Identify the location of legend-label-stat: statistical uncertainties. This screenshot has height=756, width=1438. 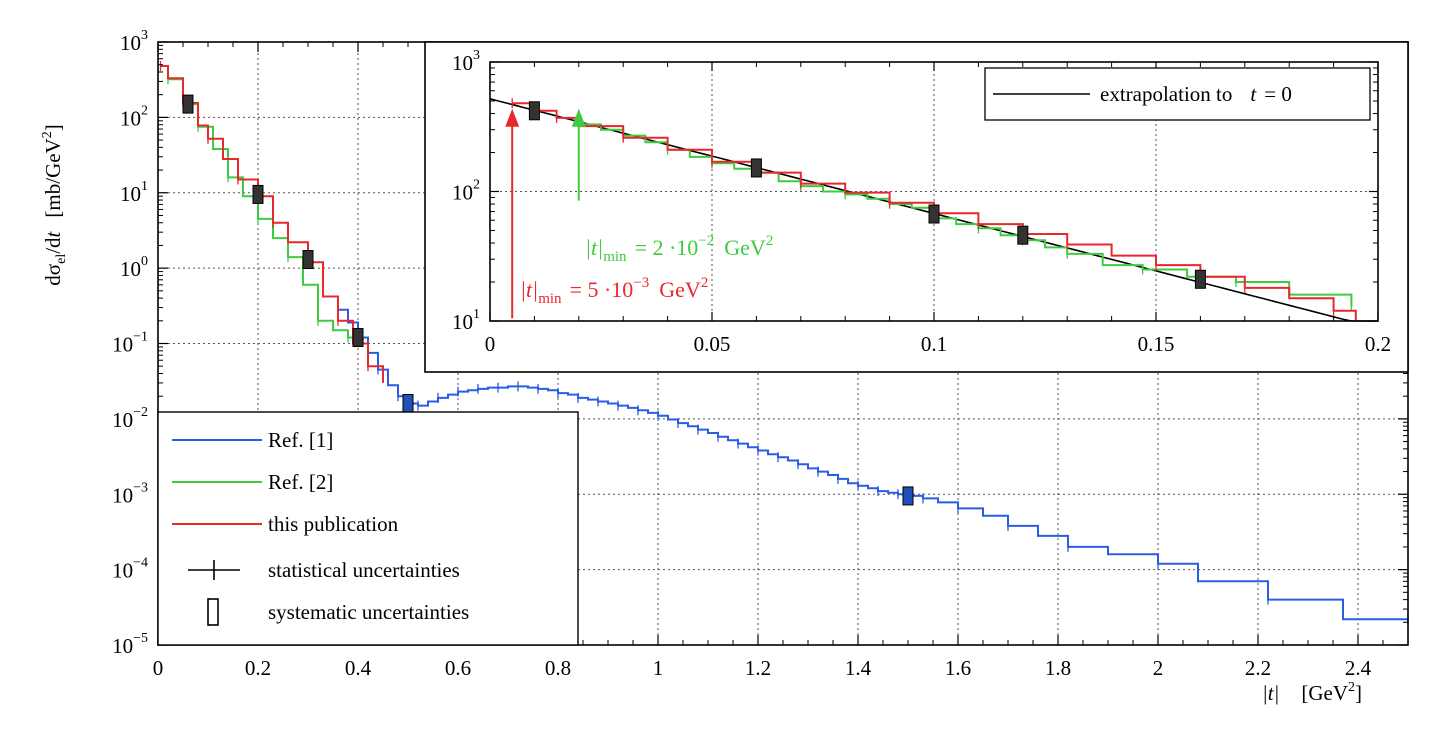
(364, 570).